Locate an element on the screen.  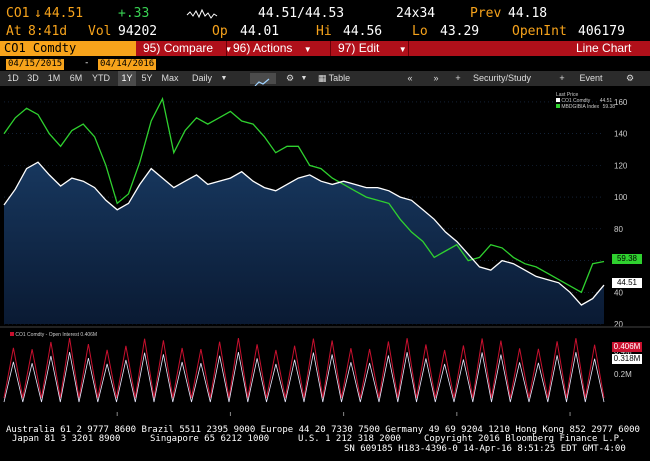
edit-label: Edit is located at coordinates (369, 48).